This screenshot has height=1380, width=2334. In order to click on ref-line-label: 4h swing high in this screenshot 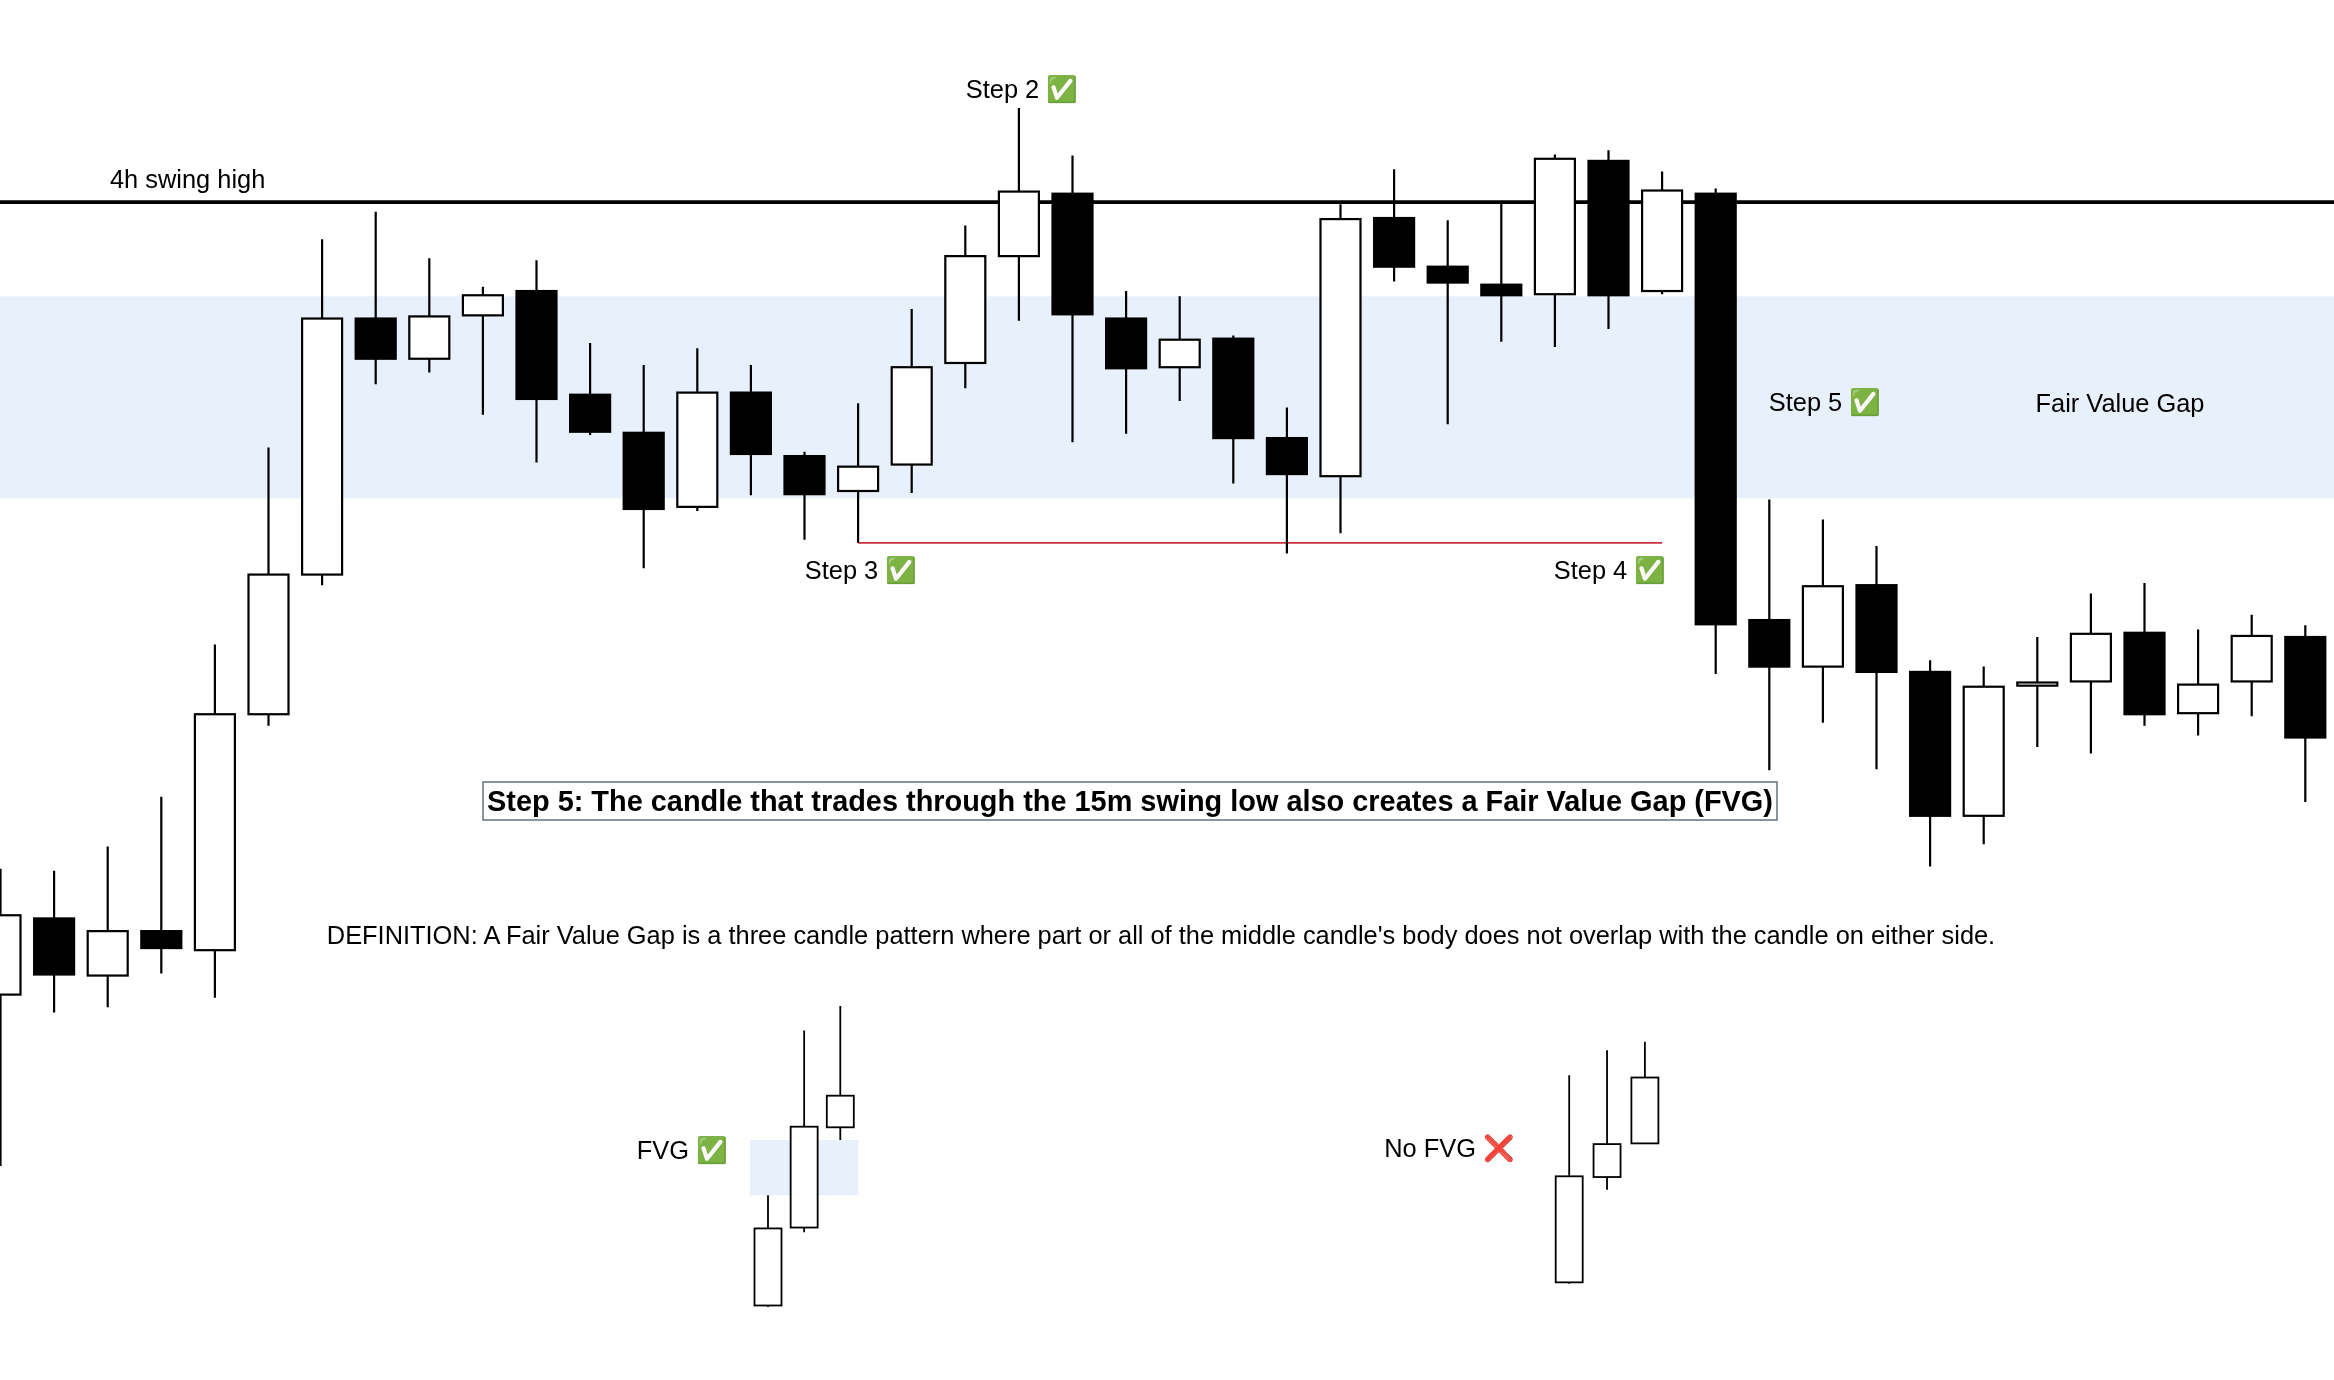, I will do `click(188, 179)`.